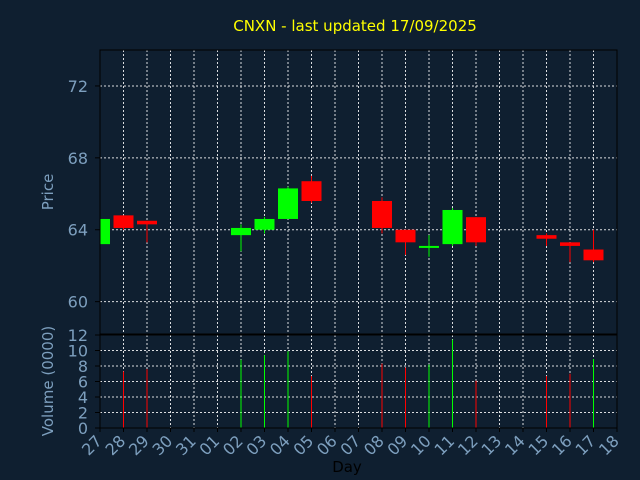 Image resolution: width=640 pixels, height=480 pixels. Describe the element at coordinates (609, 445) in the screenshot. I see `x-tick-label: 18` at that location.